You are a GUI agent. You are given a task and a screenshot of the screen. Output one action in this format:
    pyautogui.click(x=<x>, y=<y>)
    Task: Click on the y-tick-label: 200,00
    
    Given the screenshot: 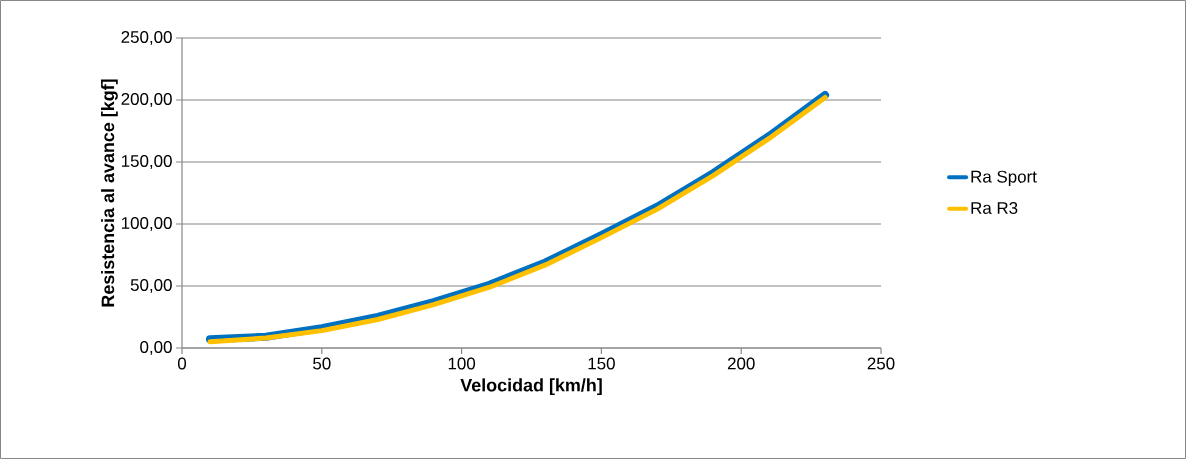 What is the action you would take?
    pyautogui.click(x=146, y=99)
    